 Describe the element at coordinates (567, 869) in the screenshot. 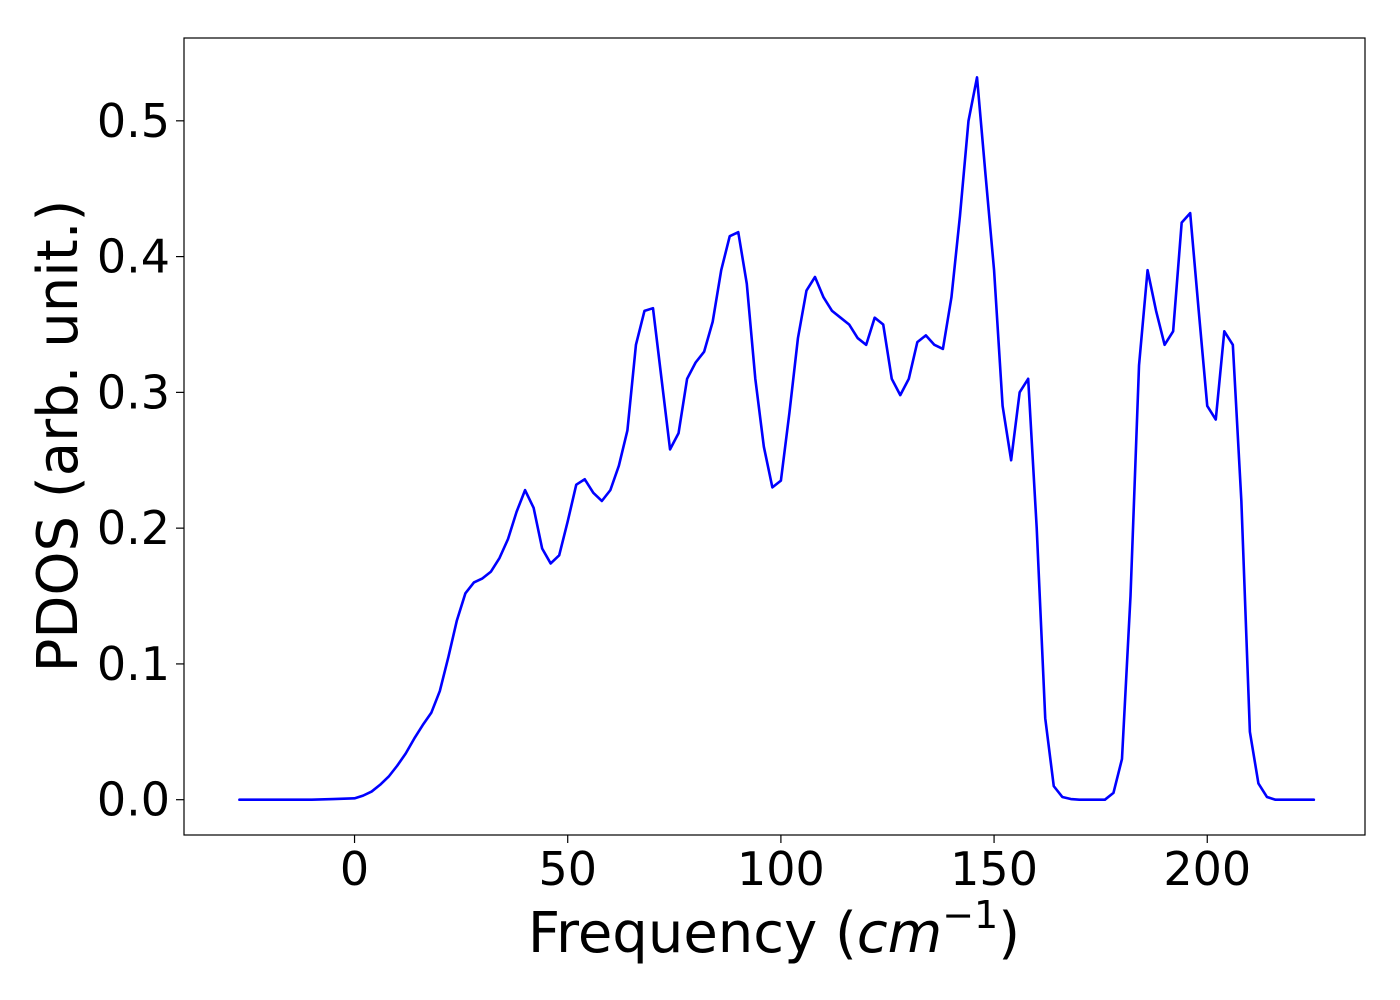

I see `x-tick-label: 50` at that location.